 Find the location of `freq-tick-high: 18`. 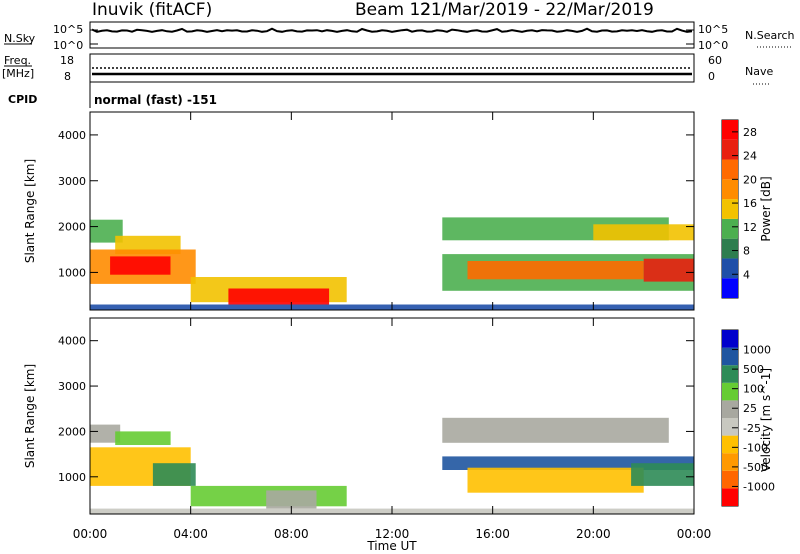

freq-tick-high: 18 is located at coordinates (67, 60).